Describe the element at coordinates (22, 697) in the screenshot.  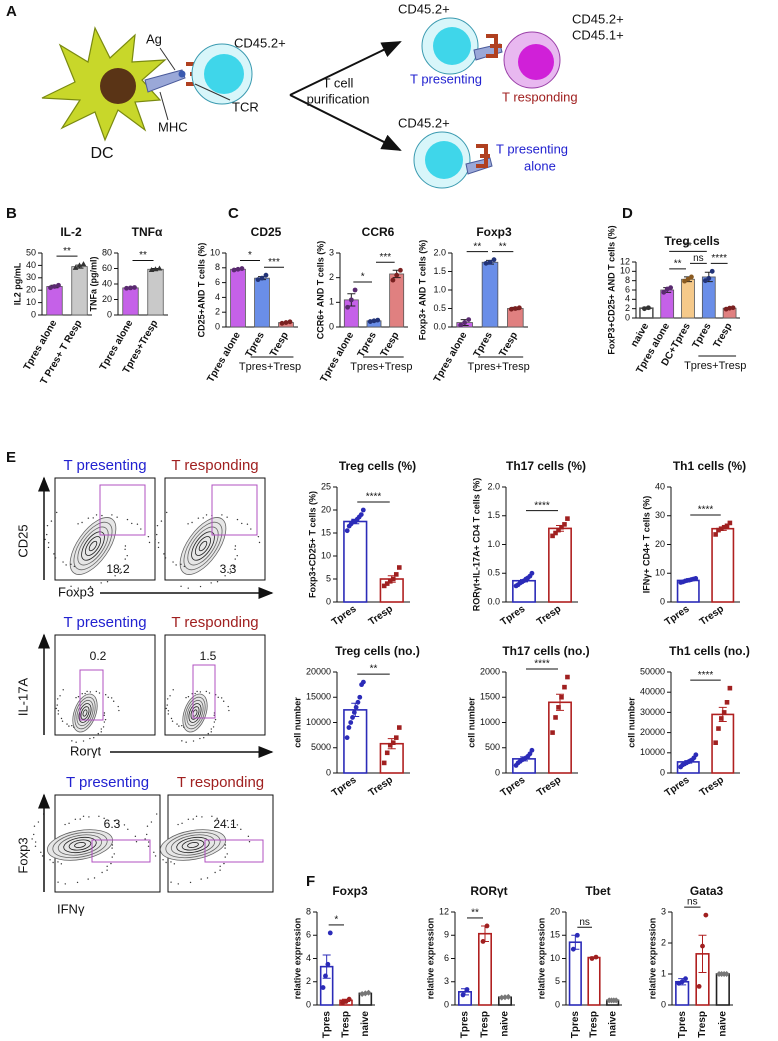
I see `axis-label: IL-17A` at that location.